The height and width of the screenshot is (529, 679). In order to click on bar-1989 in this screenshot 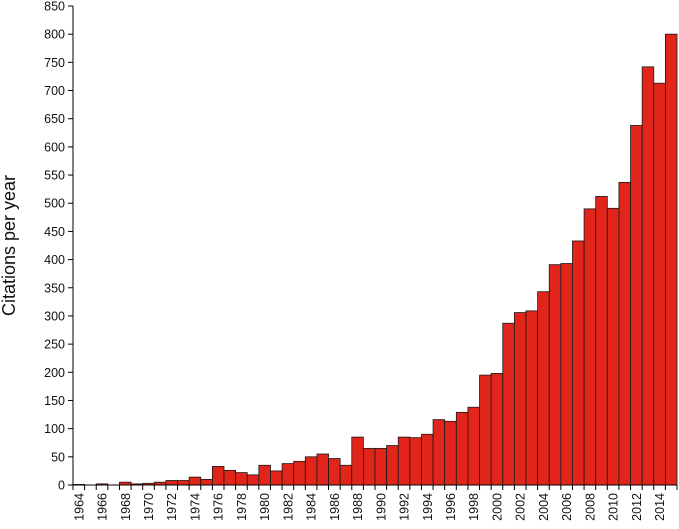, I will do `click(369, 466)`.